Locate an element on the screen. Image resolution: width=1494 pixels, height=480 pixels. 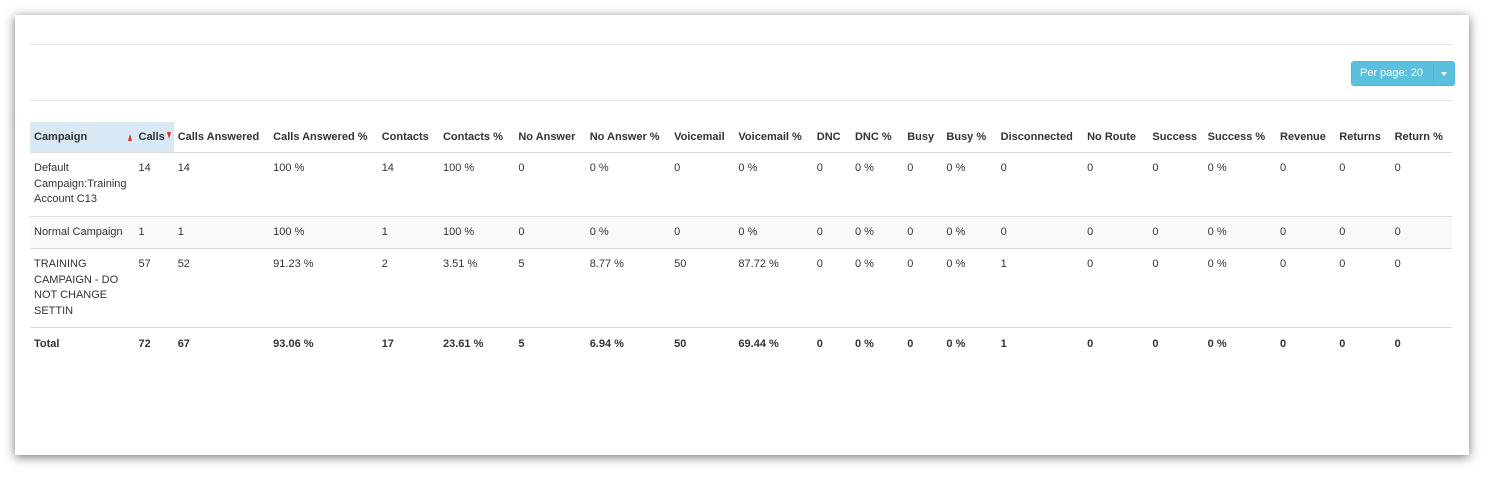
column-header-no-answer-pct: No Answer % is located at coordinates (628, 137).